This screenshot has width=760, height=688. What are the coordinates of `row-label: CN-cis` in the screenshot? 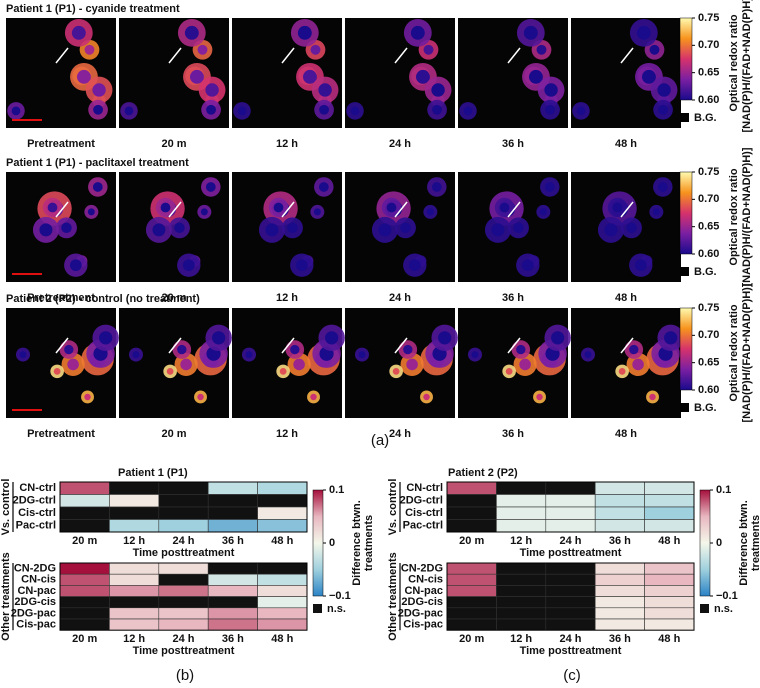 It's located at (38, 580).